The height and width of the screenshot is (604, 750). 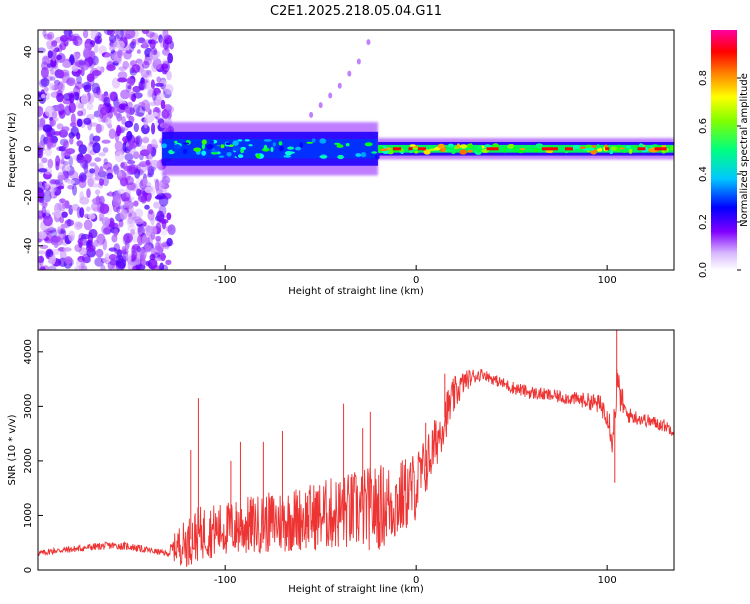 I want to click on arc-blob, so click(x=368, y=42).